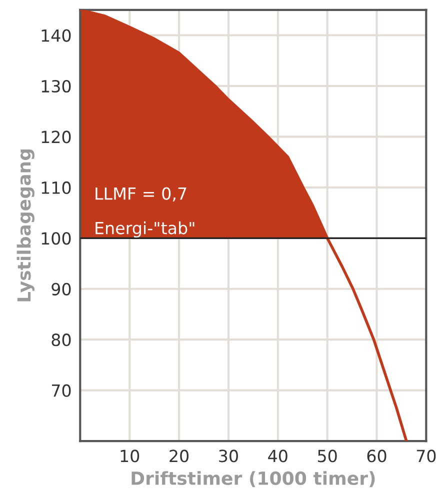 Image resolution: width=438 pixels, height=495 pixels. What do you see at coordinates (426, 456) in the screenshot?
I see `x-tick-label: 70` at bounding box center [426, 456].